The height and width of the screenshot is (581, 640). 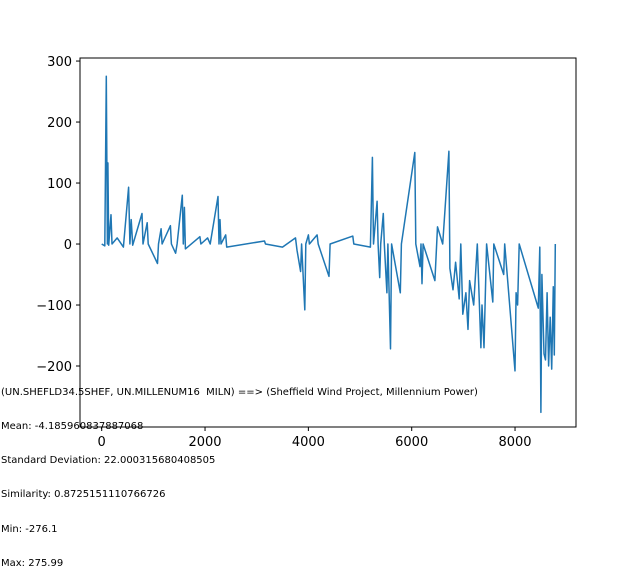 I want to click on std-dev-value: Standard Deviation: 22.000315680408505, so click(x=108, y=461).